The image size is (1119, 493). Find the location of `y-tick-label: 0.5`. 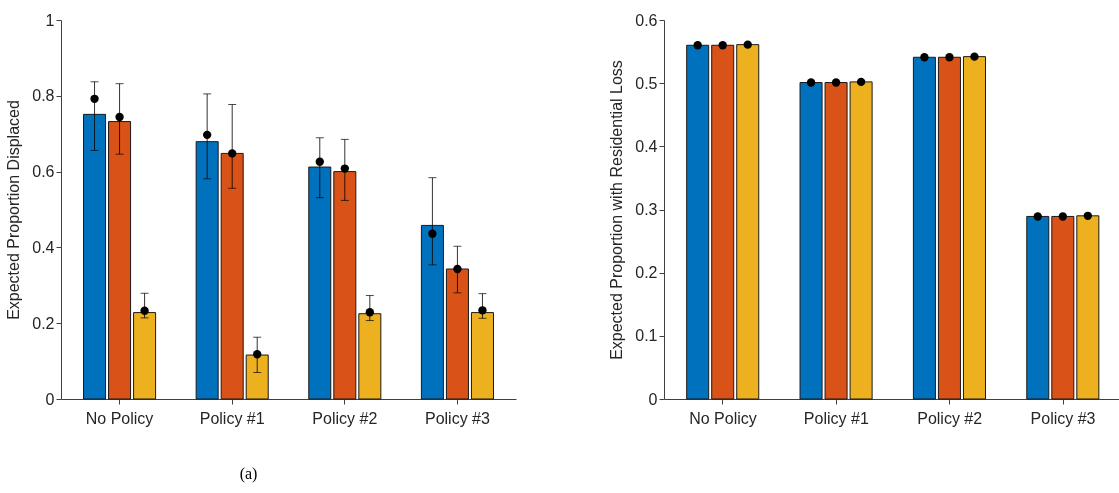

y-tick-label: 0.5 is located at coordinates (646, 83).